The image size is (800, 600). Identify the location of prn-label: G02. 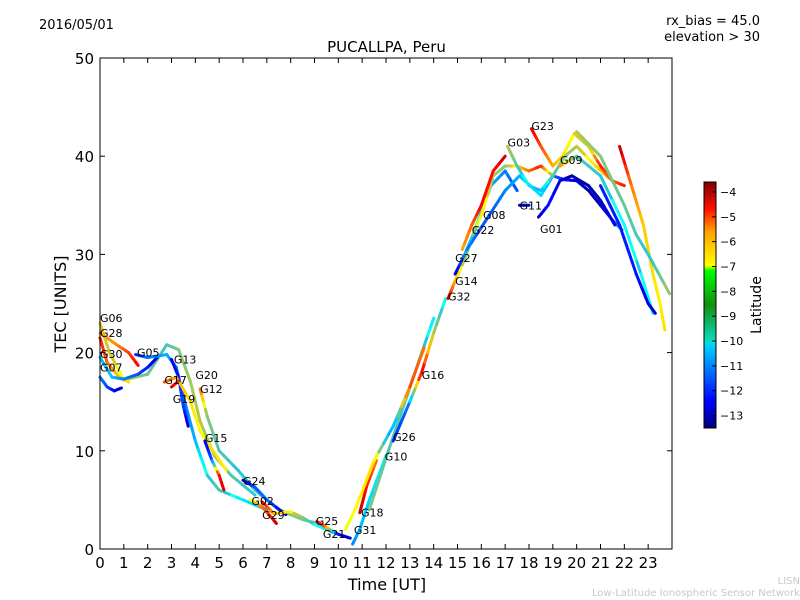
(262, 501).